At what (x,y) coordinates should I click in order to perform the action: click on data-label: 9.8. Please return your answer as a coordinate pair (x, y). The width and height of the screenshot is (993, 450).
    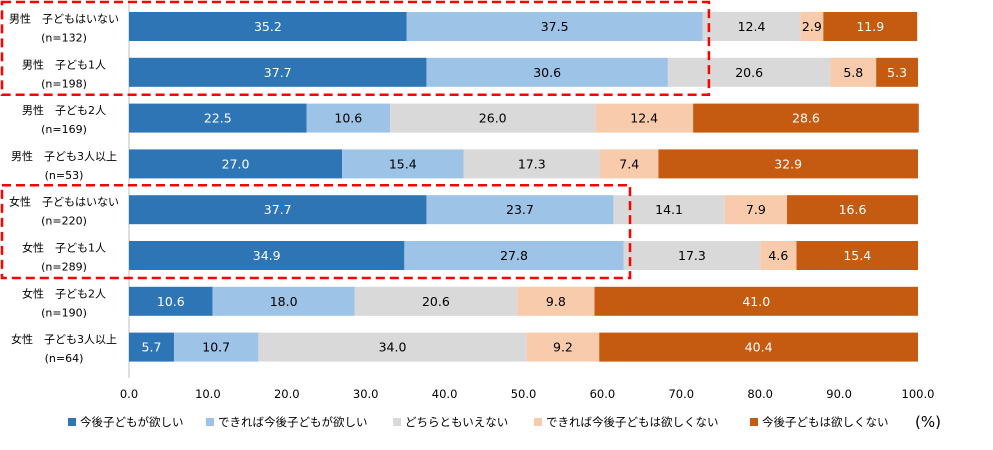
    Looking at the image, I should click on (556, 301).